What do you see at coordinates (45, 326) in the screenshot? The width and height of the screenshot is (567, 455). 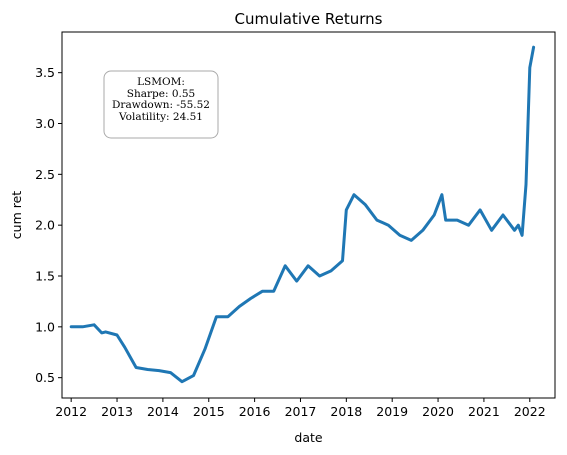 I see `y-tick-label-1.0: 1.0` at bounding box center [45, 326].